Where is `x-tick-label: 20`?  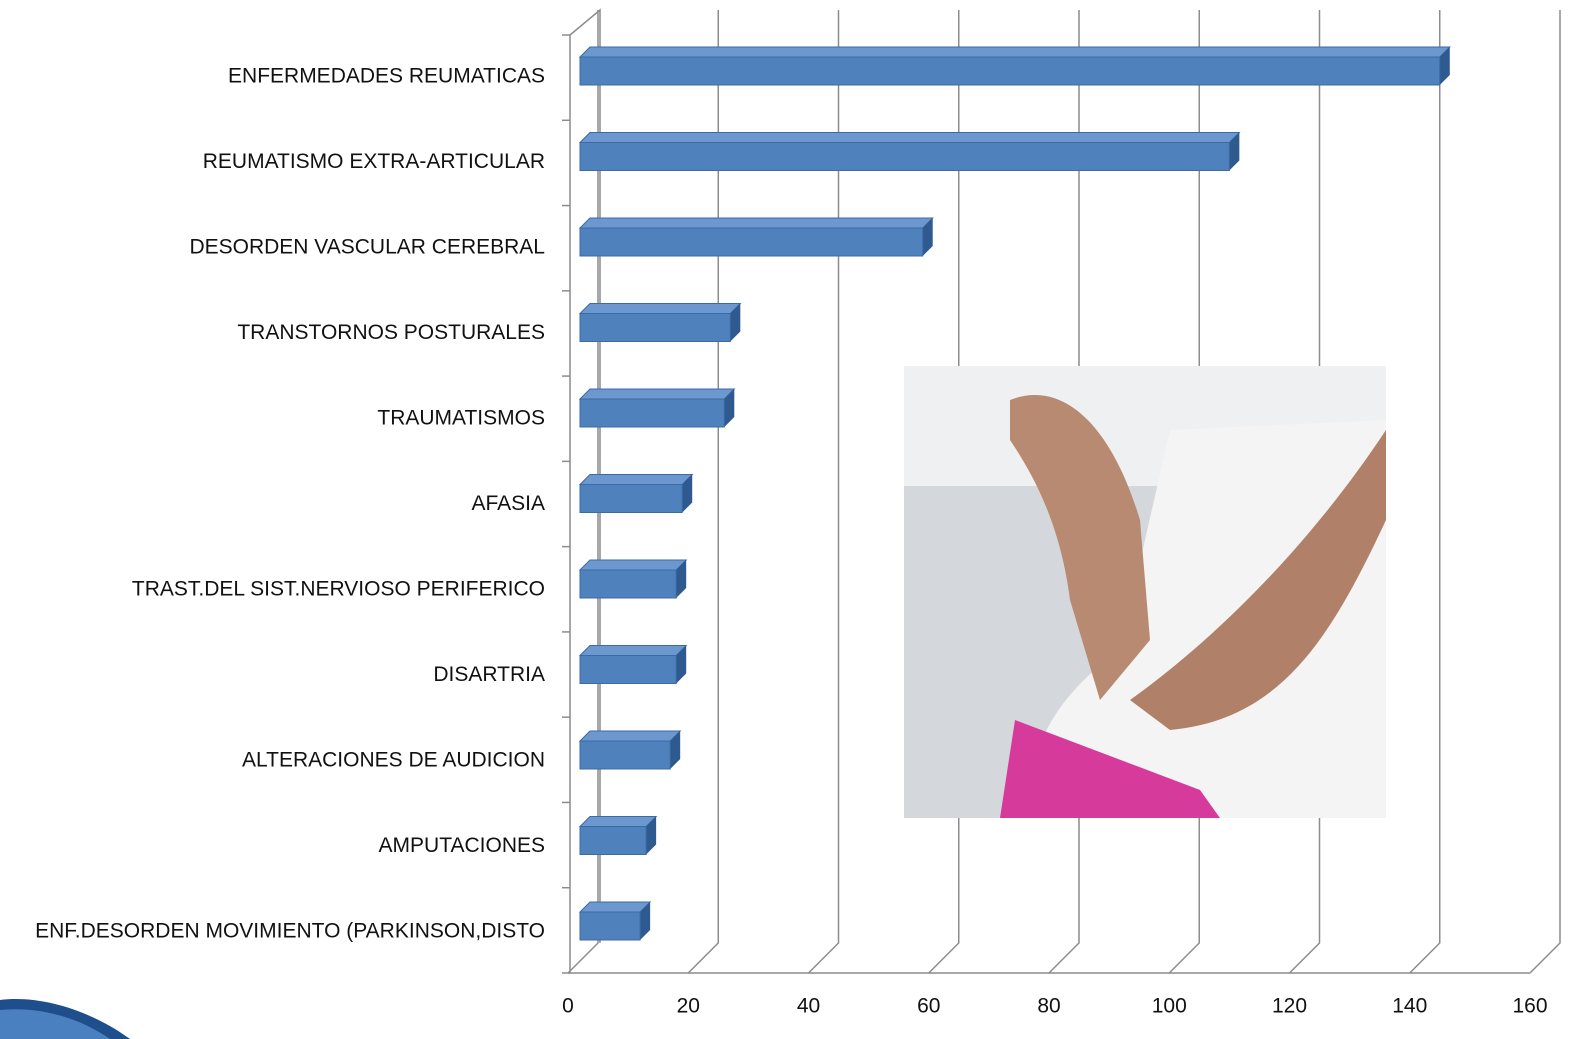
x-tick-label: 20 is located at coordinates (688, 1006).